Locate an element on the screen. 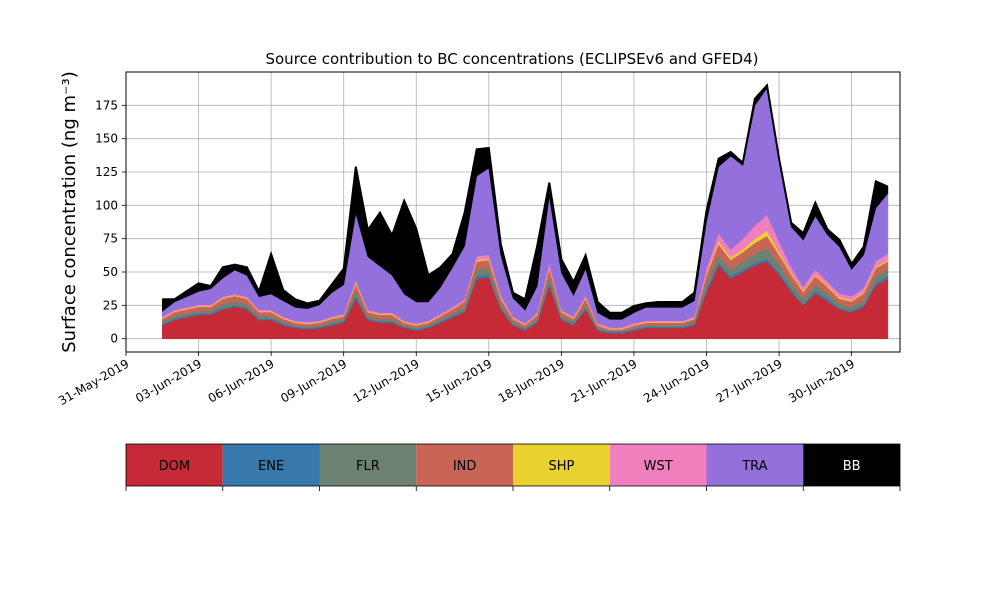 The image size is (1000, 600). legend-swatch-flr is located at coordinates (368, 465).